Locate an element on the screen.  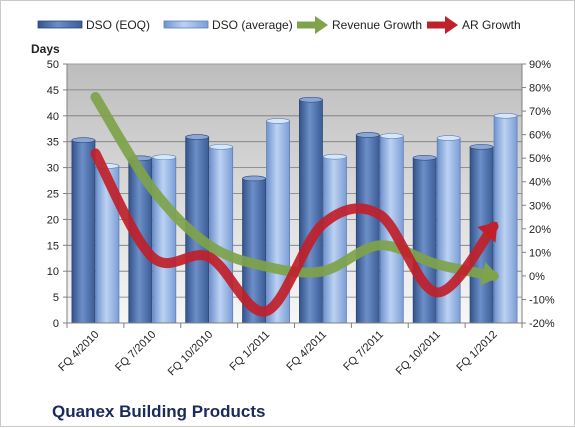
legend-item: DSO (EOQ) is located at coordinates (94, 25).